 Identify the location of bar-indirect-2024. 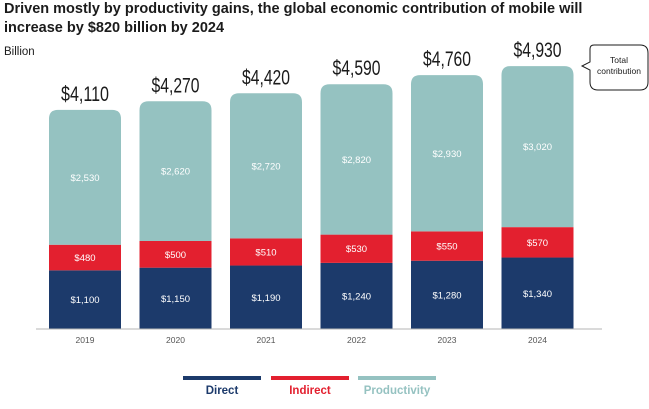
(537, 242).